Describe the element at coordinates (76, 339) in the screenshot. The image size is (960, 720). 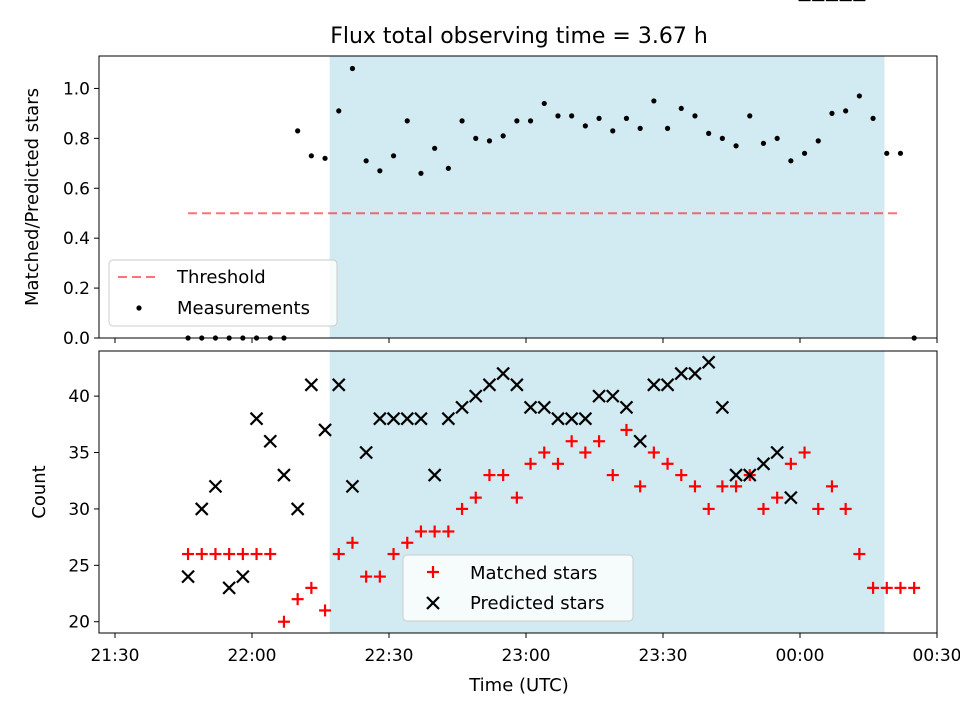
I see `y-tick-label: 0.0` at that location.